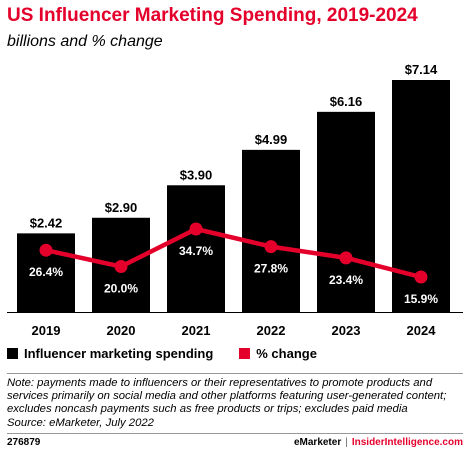 The image size is (470, 453). Describe the element at coordinates (421, 299) in the screenshot. I see `change-value-label-2024: 15.9%` at that location.